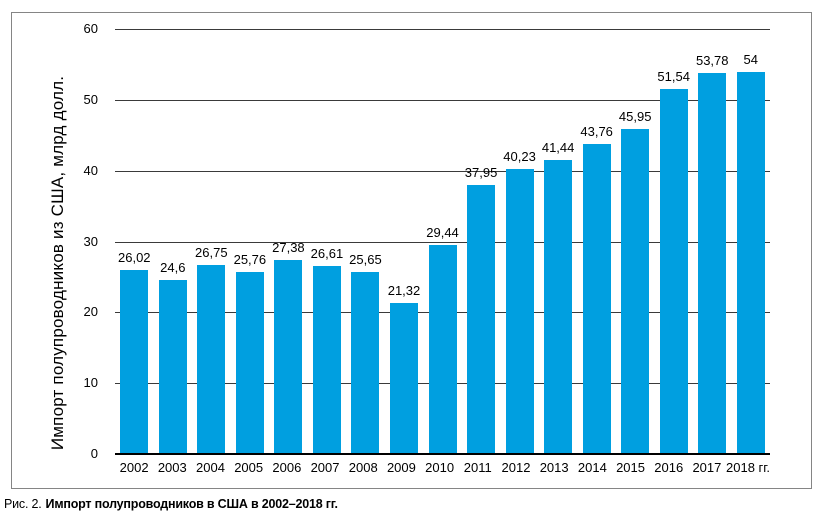  Describe the element at coordinates (519, 157) in the screenshot. I see `bar-value-label: 40,23` at that location.